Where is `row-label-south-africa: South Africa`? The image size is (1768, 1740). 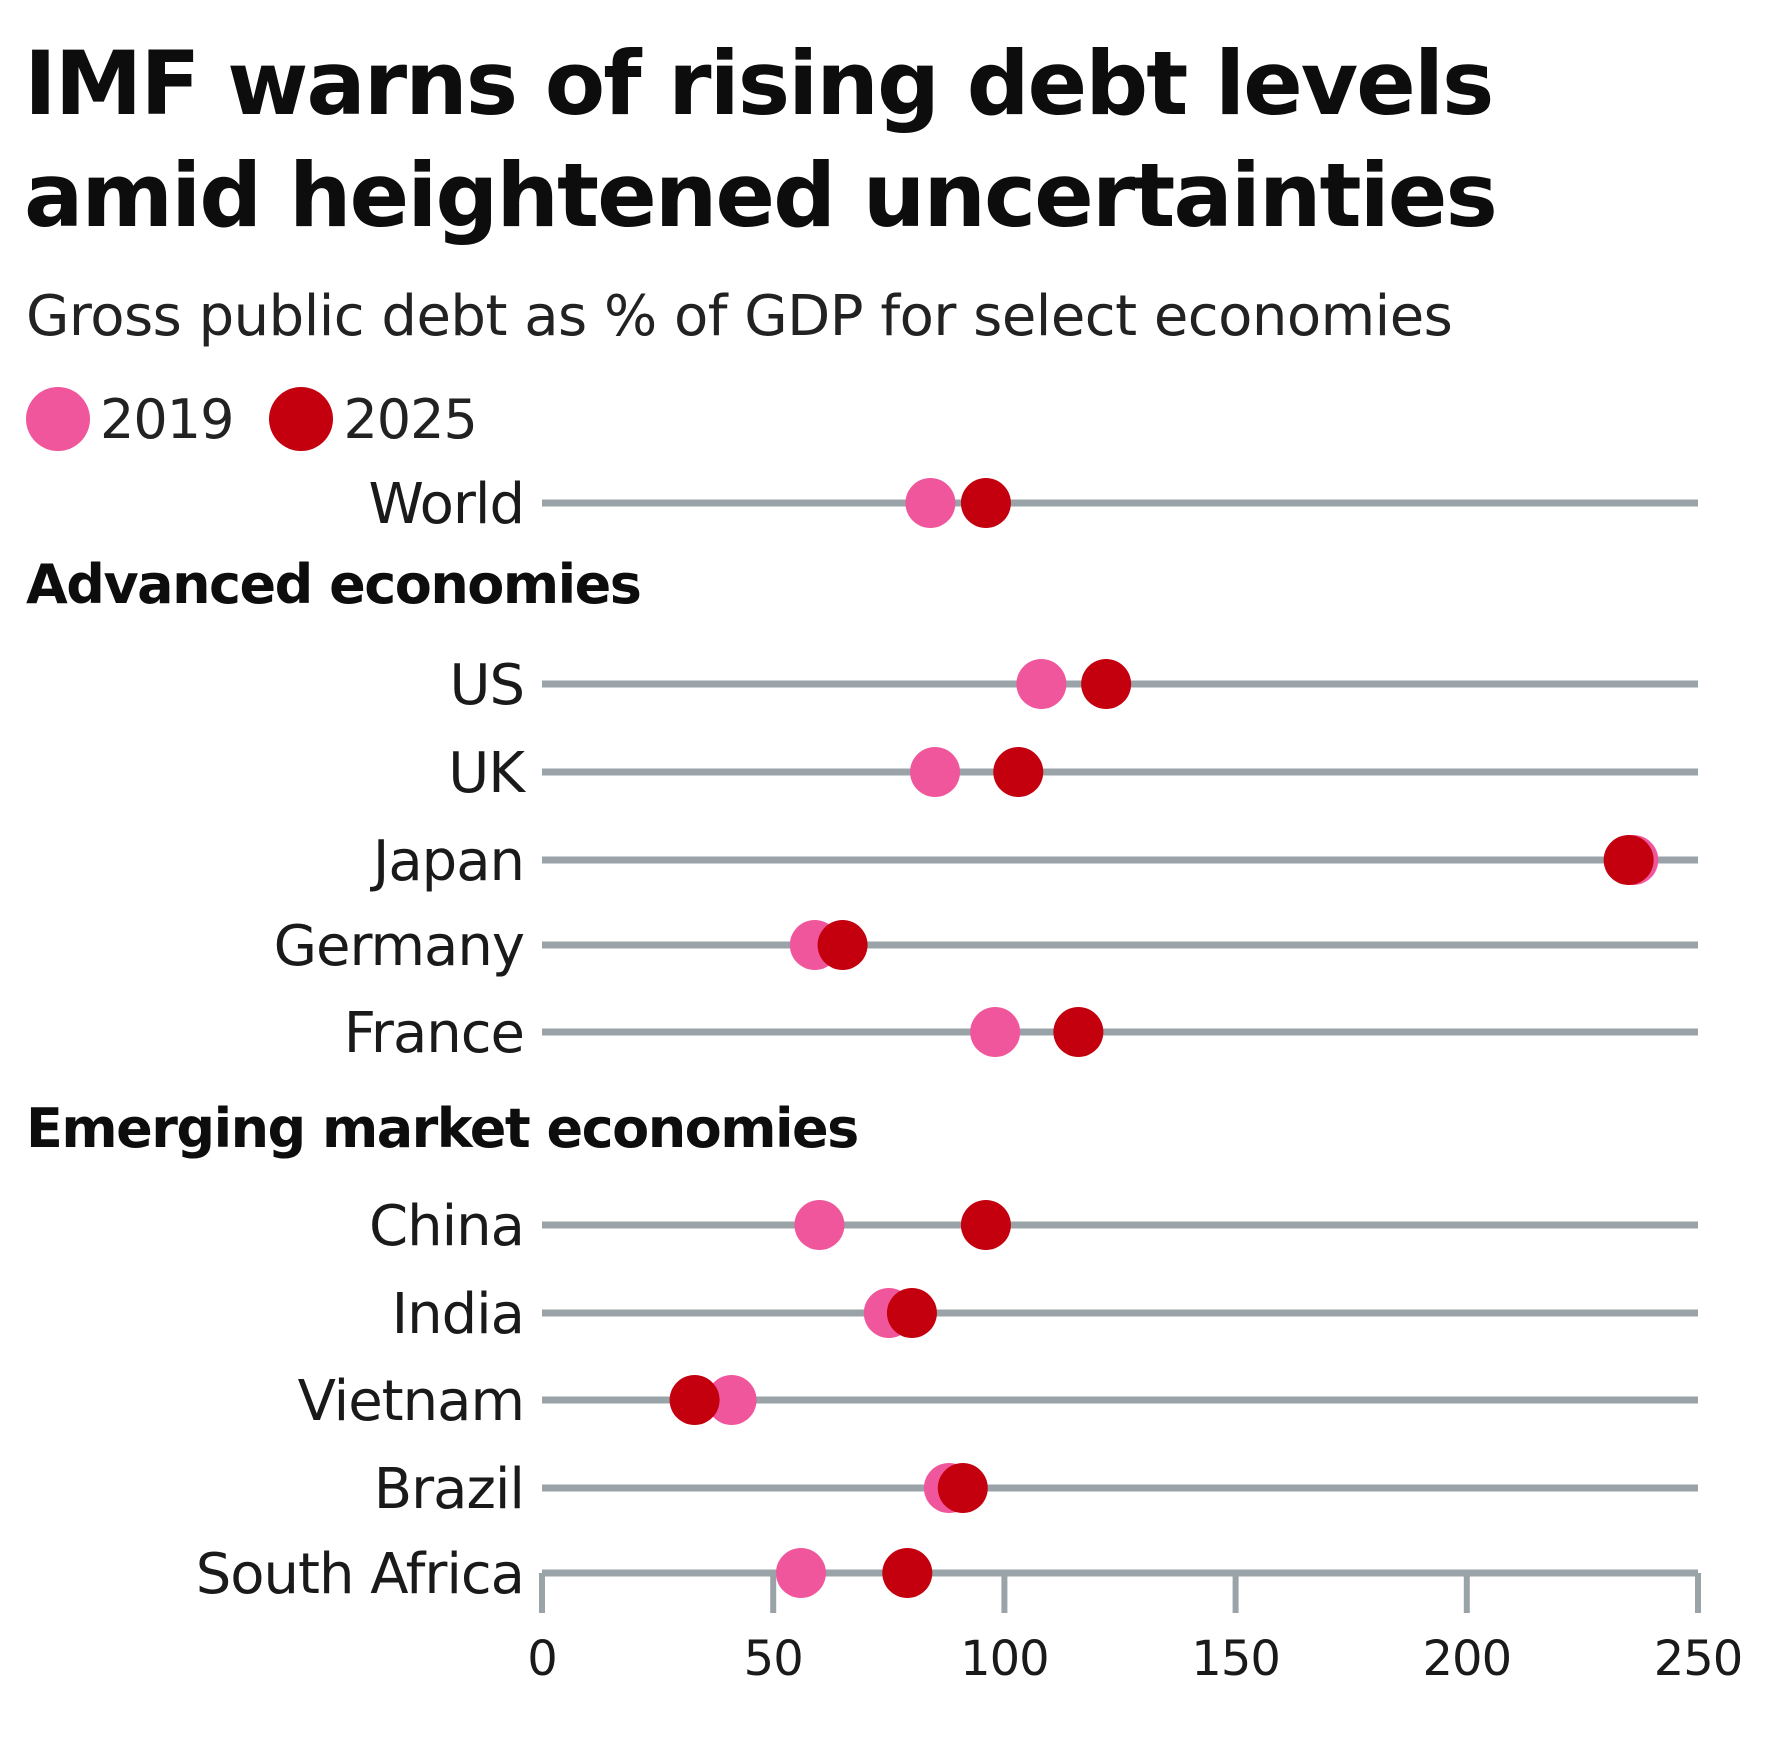 row-label-south-africa: South Africa is located at coordinates (360, 1574).